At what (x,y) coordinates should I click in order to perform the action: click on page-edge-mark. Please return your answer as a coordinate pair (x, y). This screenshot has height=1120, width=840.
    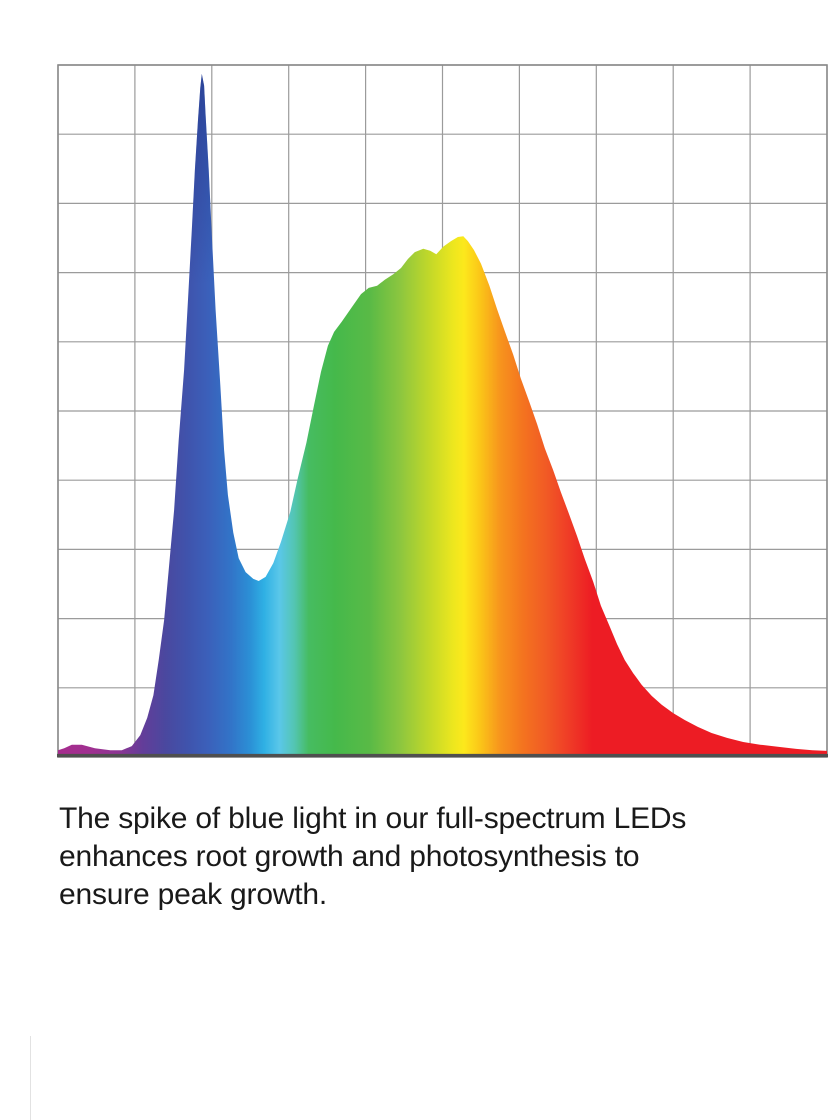
    Looking at the image, I should click on (30, 1078).